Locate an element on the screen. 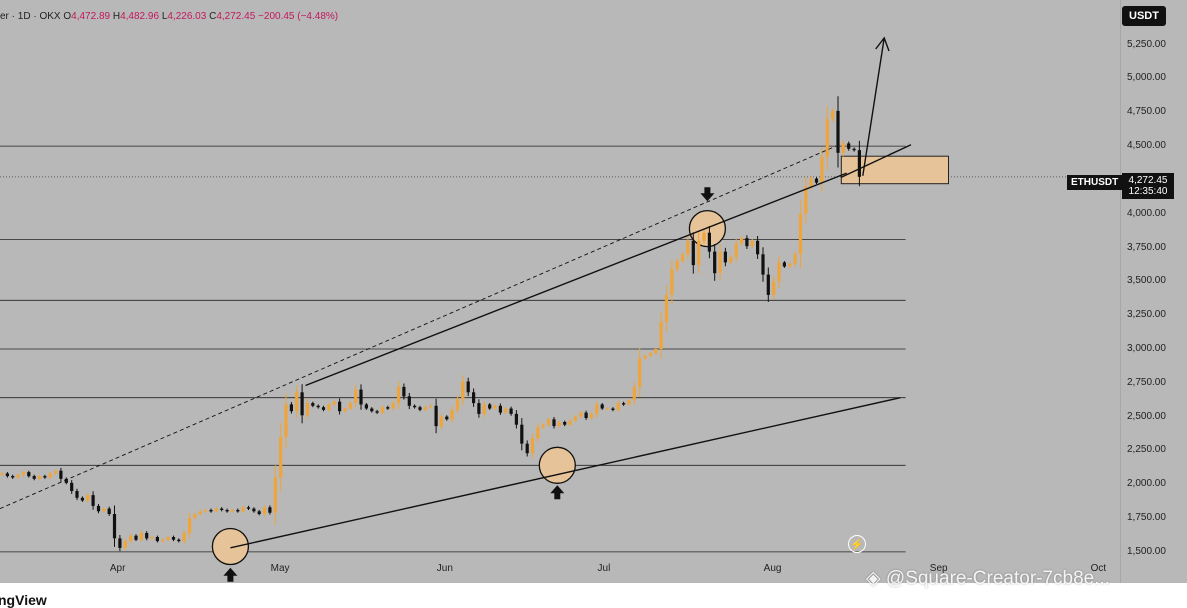 This screenshot has width=1187, height=608. price-tick-label: 1,500.00 is located at coordinates (1146, 551).